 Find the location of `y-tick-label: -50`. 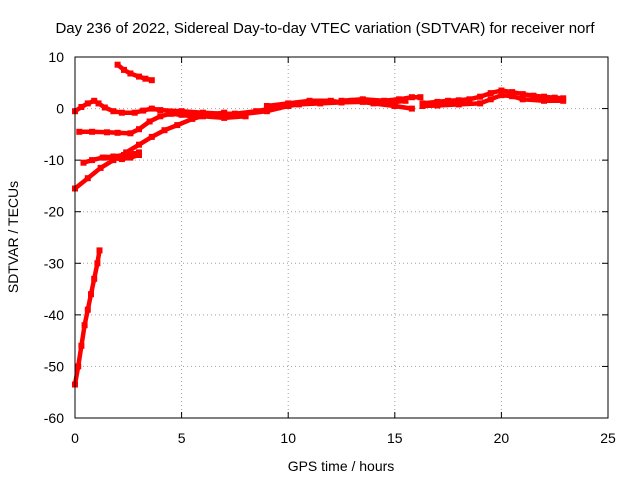

y-tick-label: -50 is located at coordinates (54, 366).